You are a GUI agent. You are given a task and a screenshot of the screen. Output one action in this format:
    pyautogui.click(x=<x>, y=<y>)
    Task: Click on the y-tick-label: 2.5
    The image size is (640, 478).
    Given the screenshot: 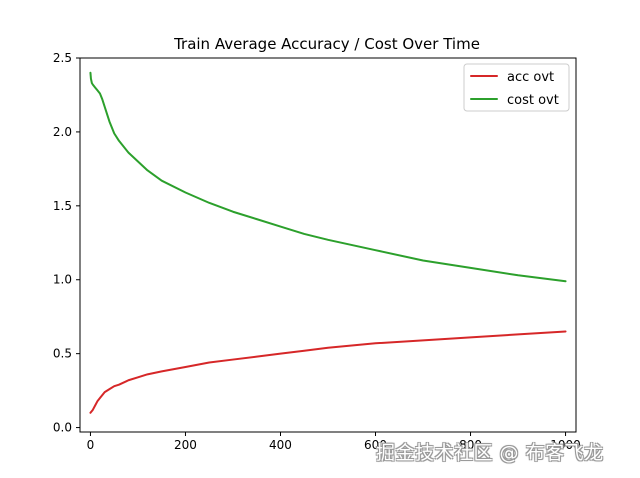 What is the action you would take?
    pyautogui.click(x=62, y=58)
    